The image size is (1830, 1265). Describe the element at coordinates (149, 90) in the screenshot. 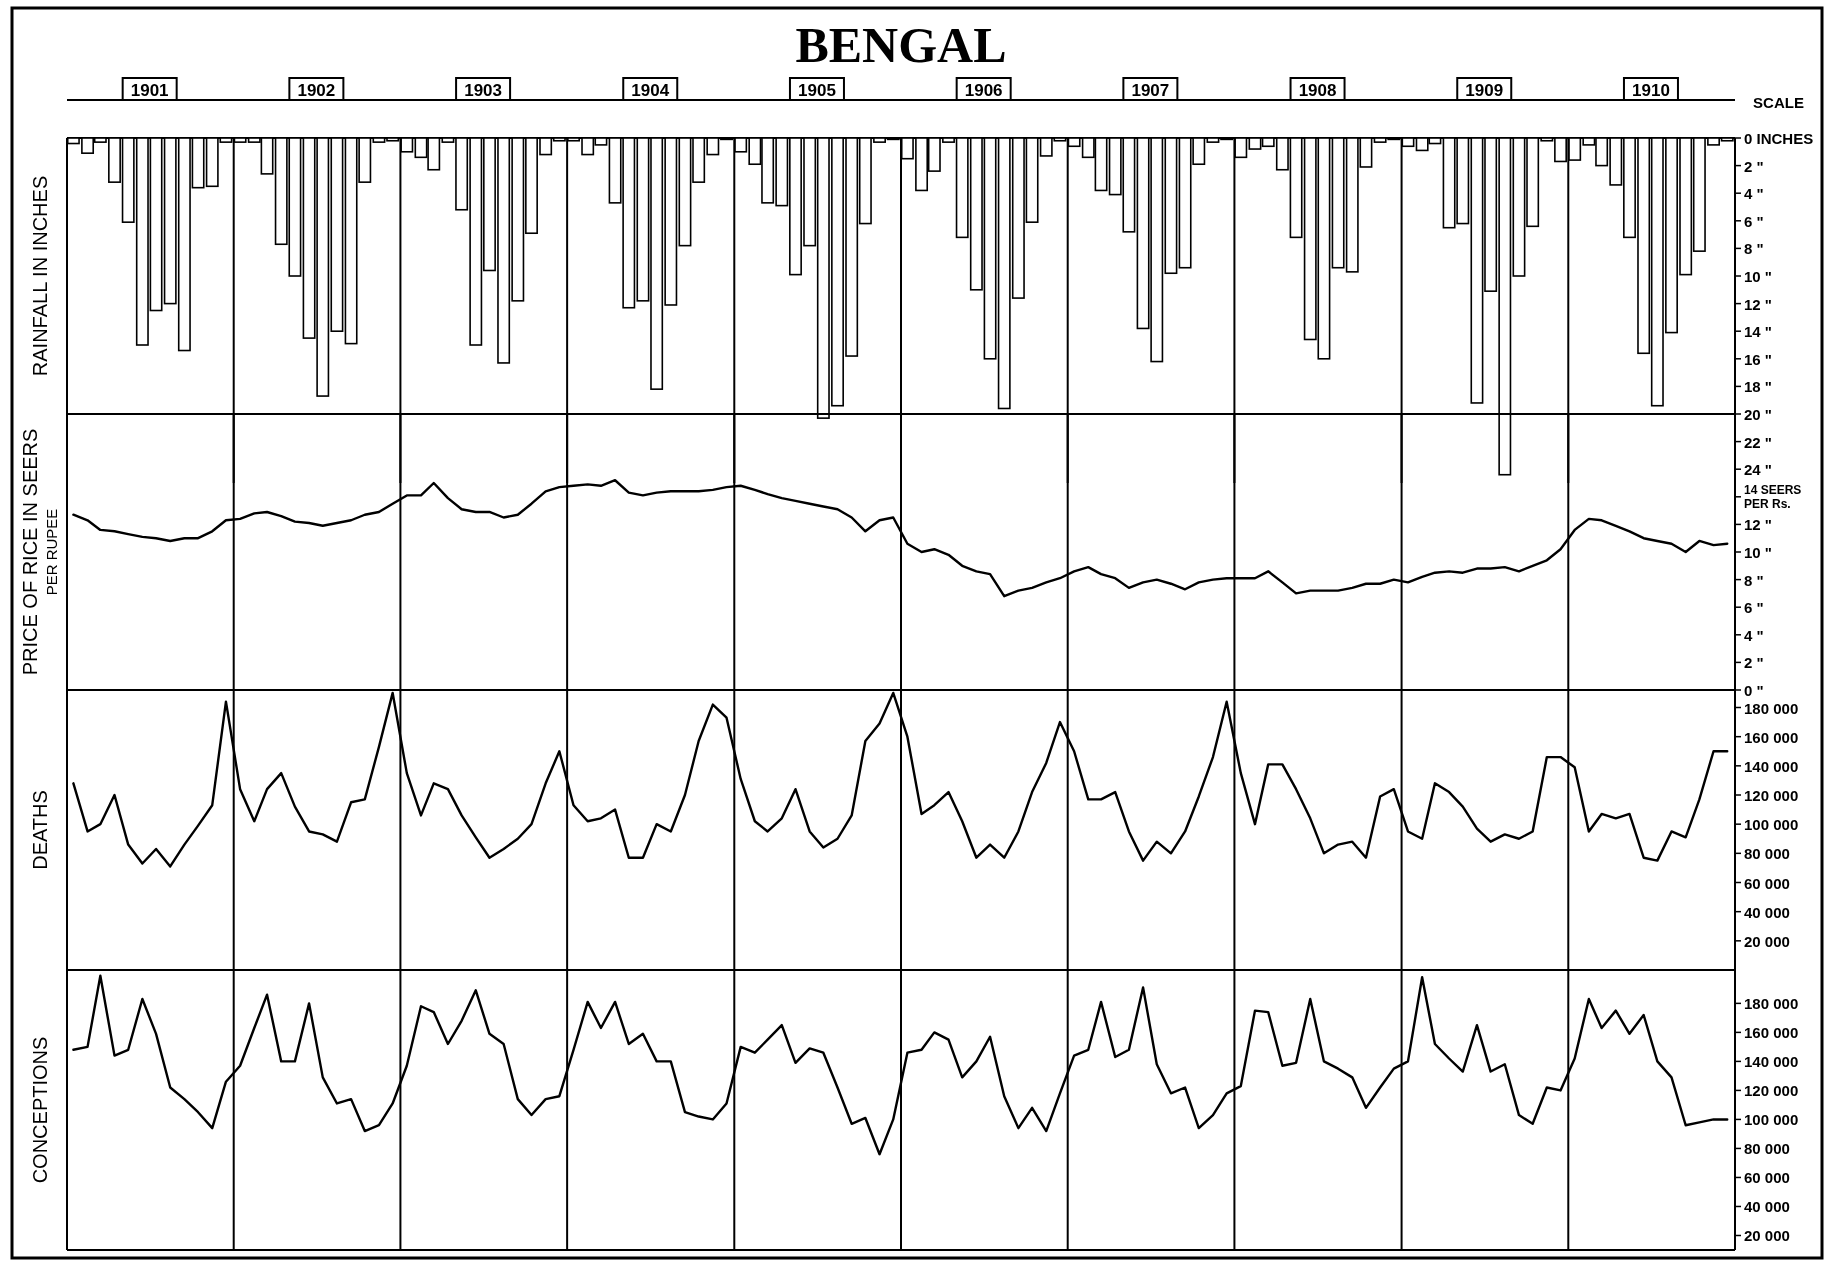

I see `x-tick-label: 1901` at that location.